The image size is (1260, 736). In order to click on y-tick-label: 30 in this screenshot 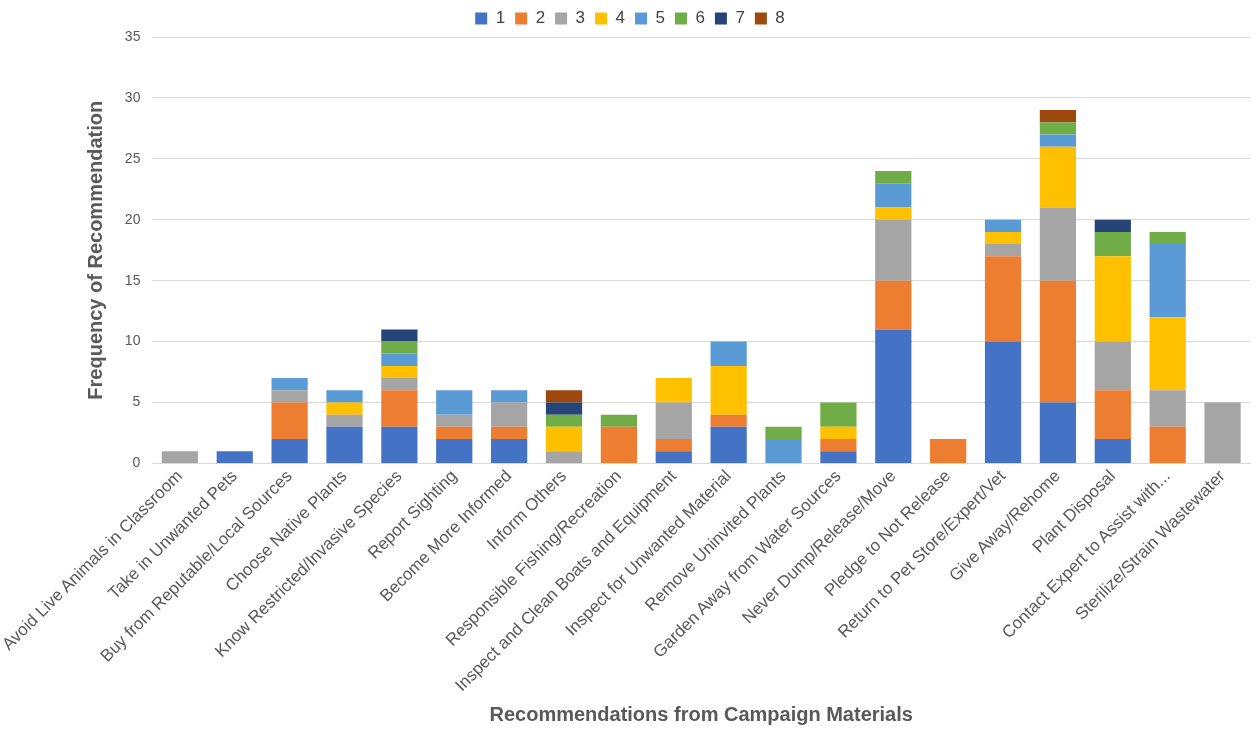, I will do `click(132, 96)`.